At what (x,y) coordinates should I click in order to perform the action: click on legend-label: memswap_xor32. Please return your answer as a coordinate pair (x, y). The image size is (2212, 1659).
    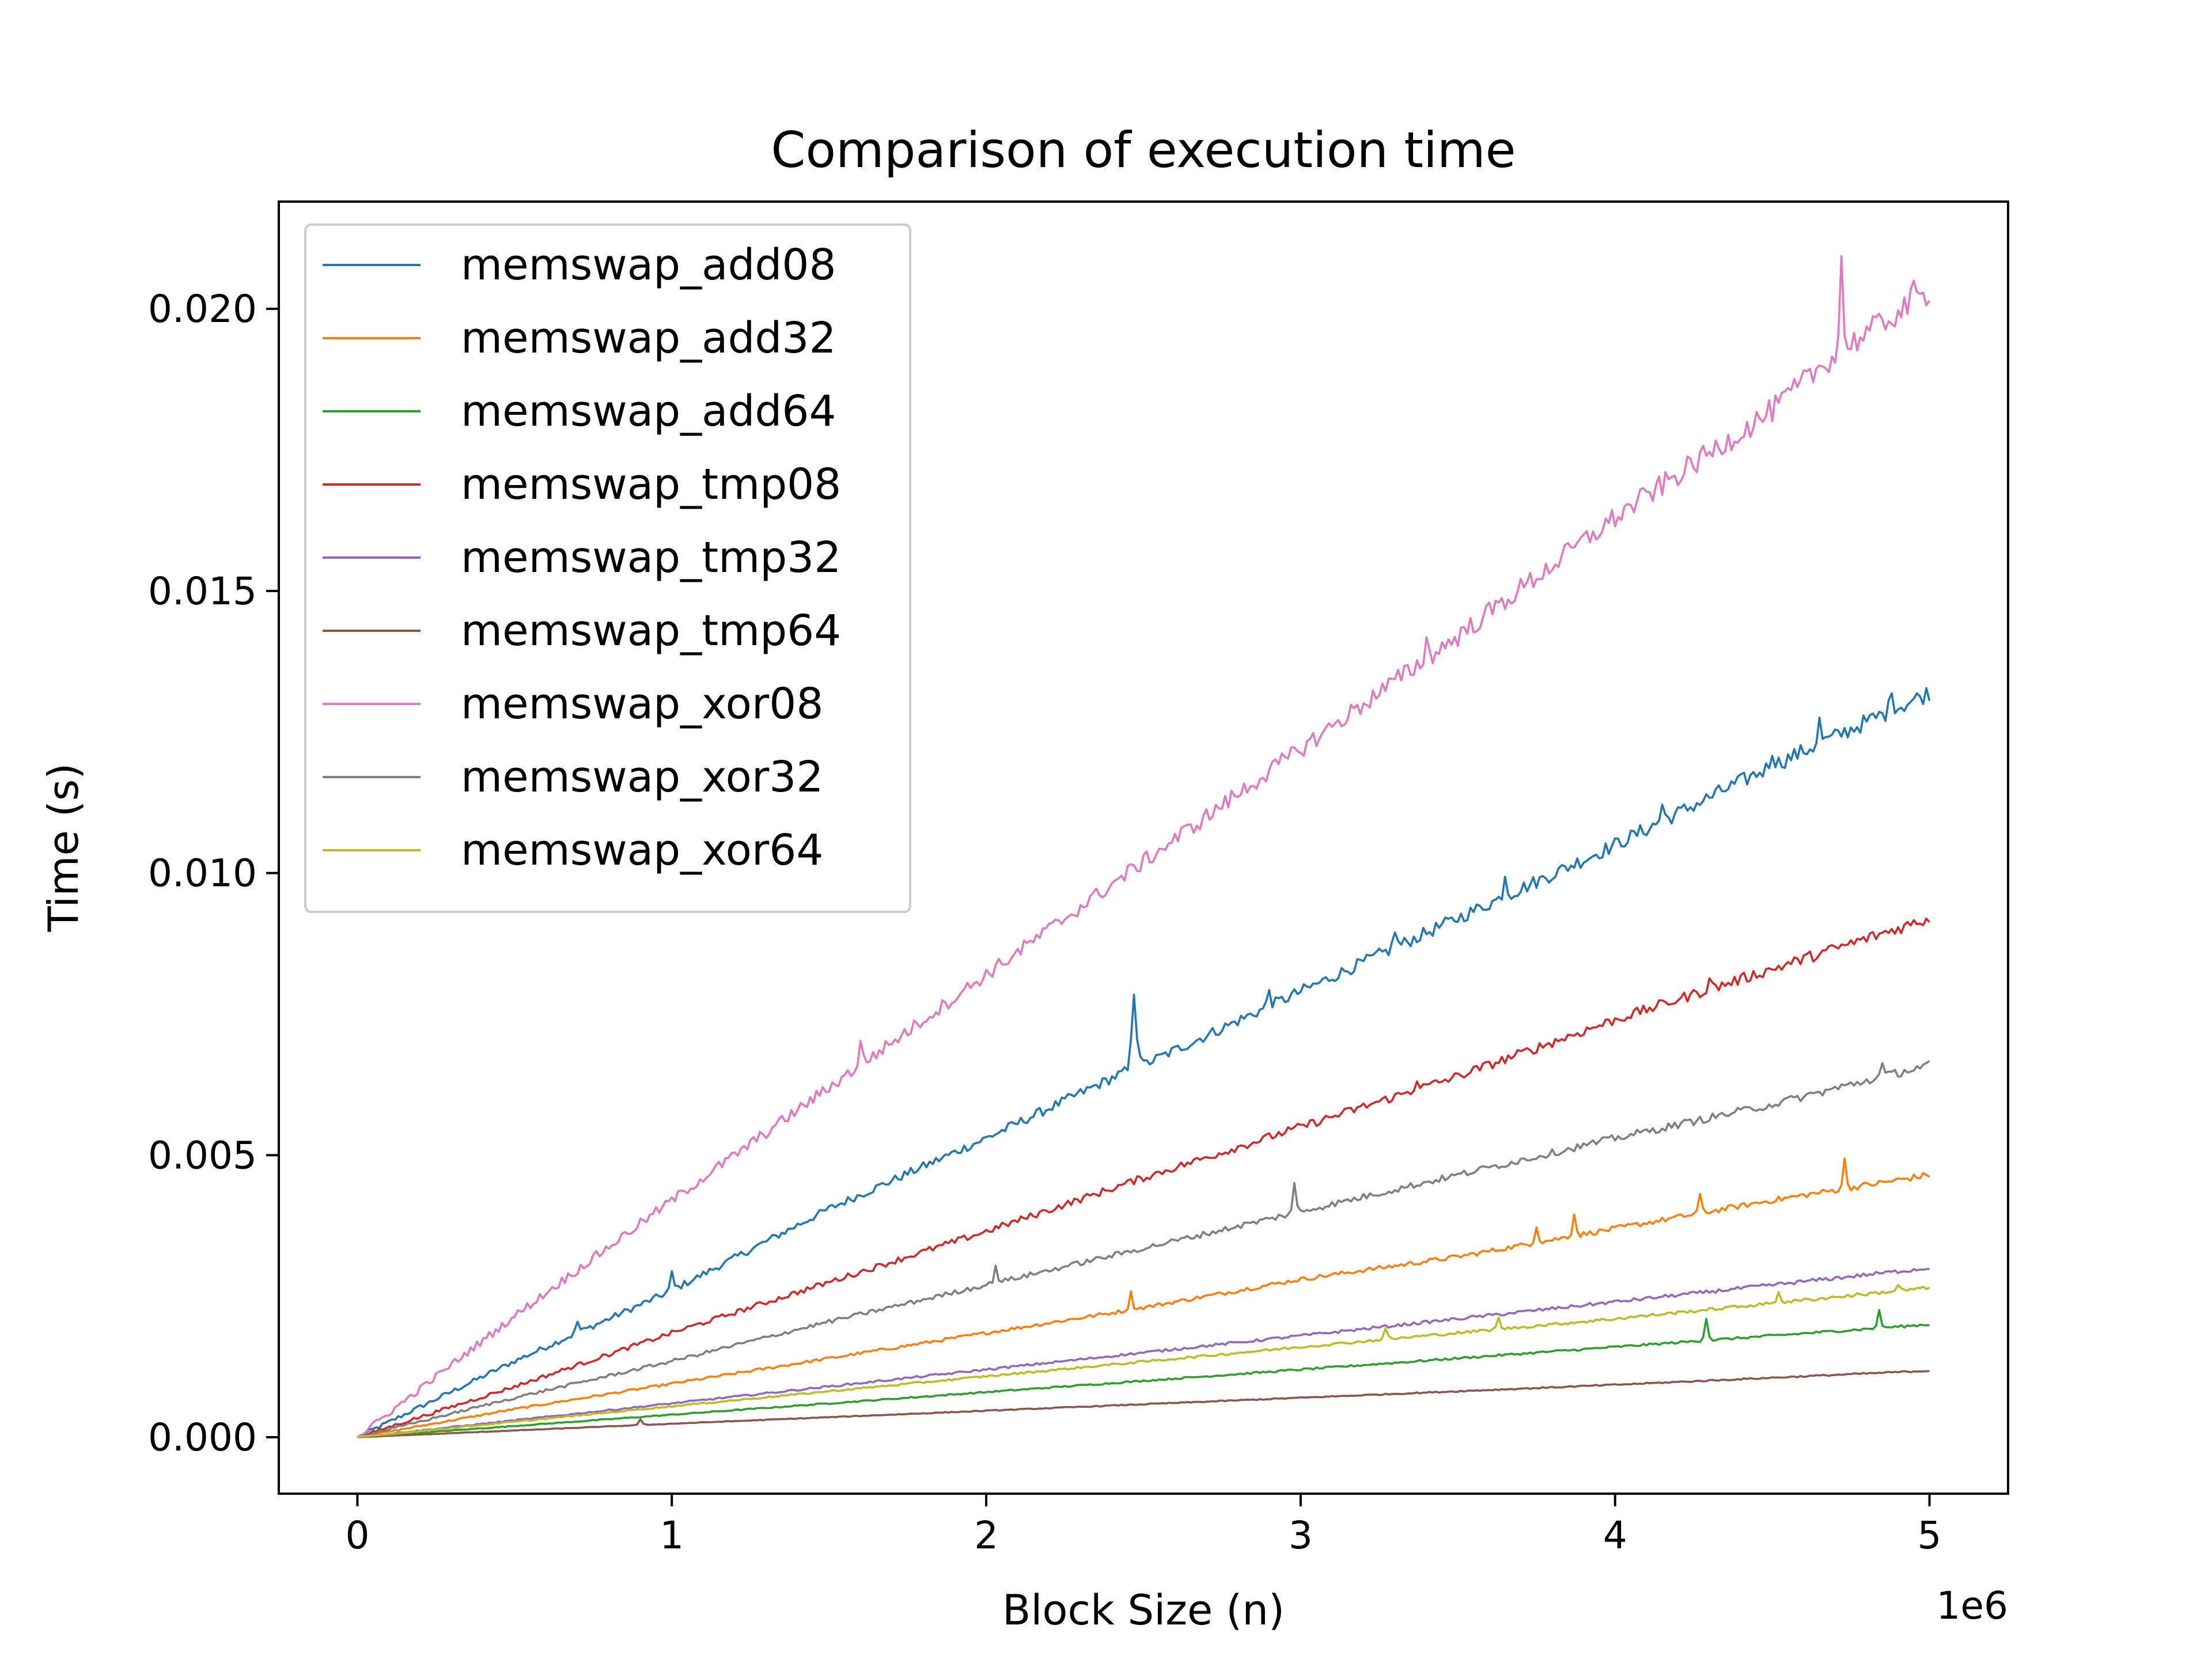
    Looking at the image, I should click on (642, 777).